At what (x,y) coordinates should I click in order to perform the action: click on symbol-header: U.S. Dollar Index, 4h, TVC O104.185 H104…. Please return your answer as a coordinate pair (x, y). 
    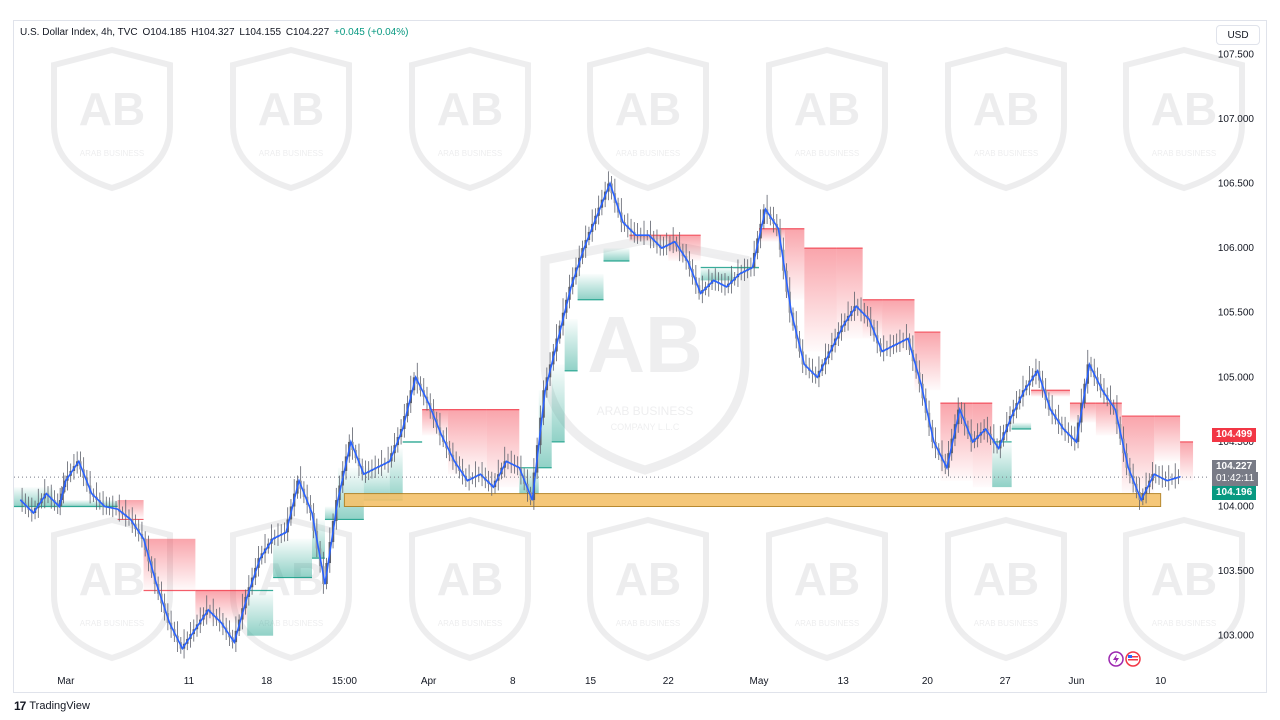
    Looking at the image, I should click on (214, 32).